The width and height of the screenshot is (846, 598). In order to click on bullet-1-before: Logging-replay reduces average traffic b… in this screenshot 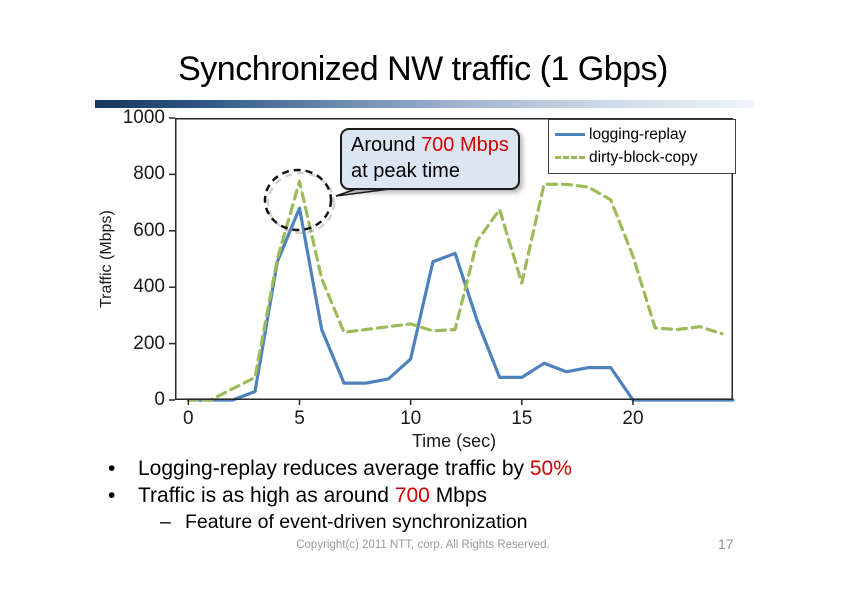, I will do `click(334, 468)`.